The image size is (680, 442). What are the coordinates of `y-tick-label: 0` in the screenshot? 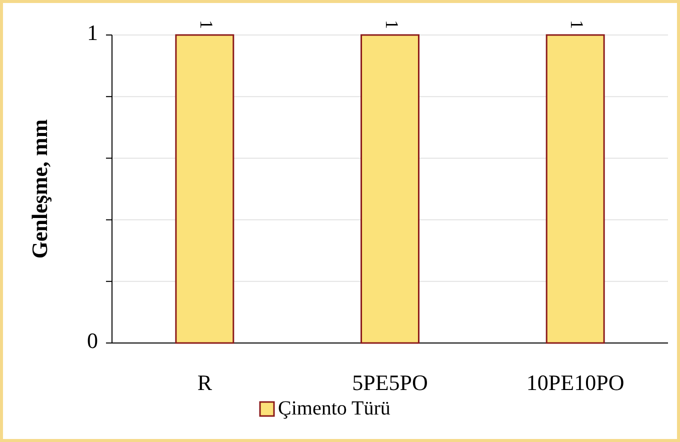 It's located at (92, 341).